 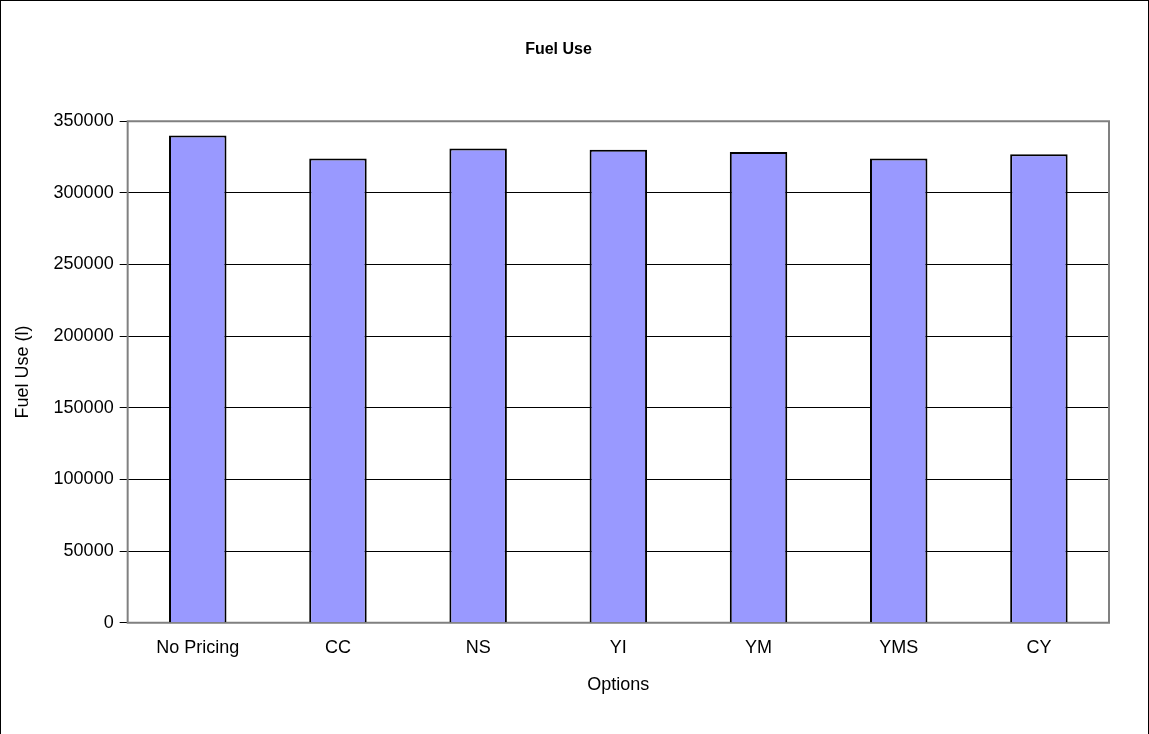 What do you see at coordinates (618, 684) in the screenshot?
I see `x-axis-title: Options` at bounding box center [618, 684].